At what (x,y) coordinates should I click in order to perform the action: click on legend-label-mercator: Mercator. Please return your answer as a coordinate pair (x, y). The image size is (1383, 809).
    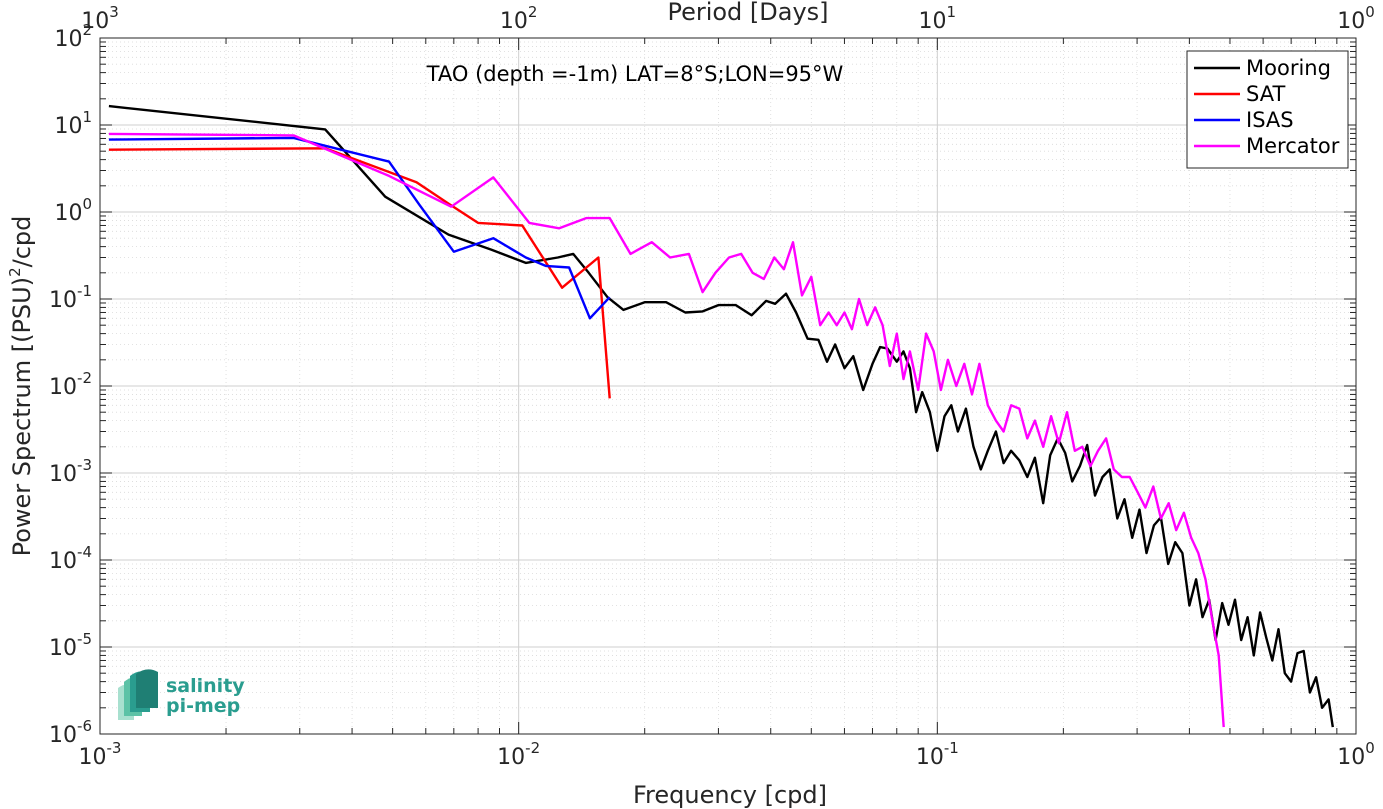
    Looking at the image, I should click on (1293, 146).